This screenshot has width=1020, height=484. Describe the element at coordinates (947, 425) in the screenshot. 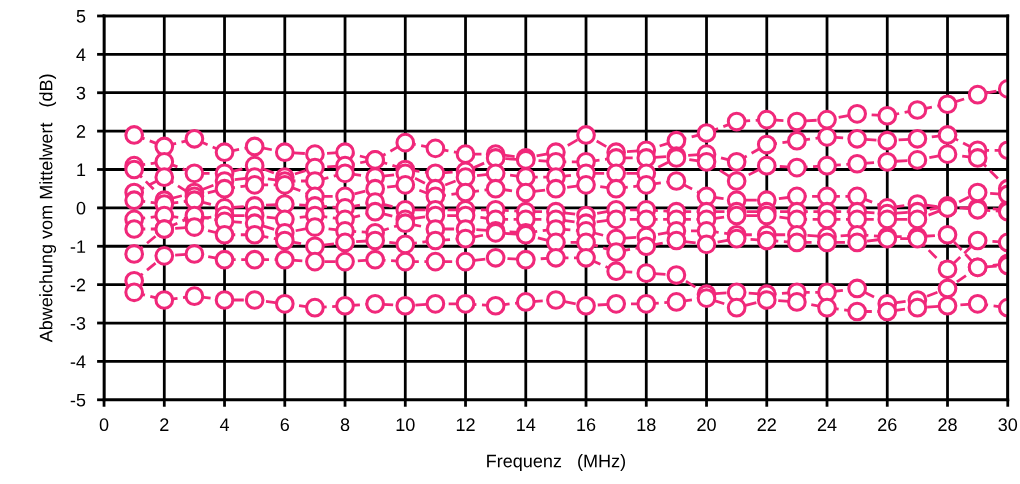

I see `x-tick-label: 28` at that location.